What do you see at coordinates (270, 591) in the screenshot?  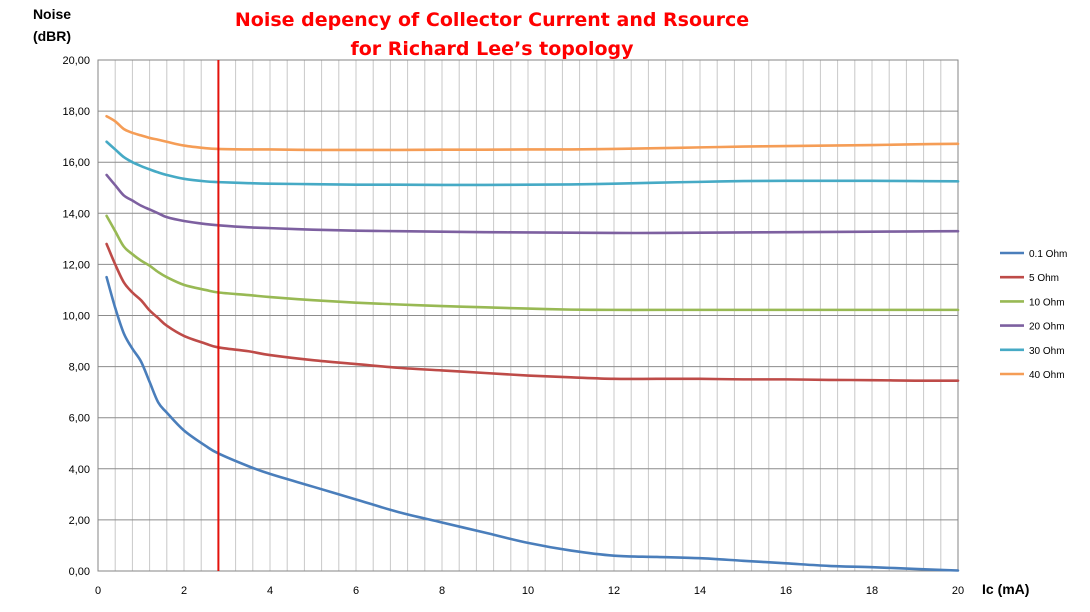 I see `x-tick-label: 4` at bounding box center [270, 591].